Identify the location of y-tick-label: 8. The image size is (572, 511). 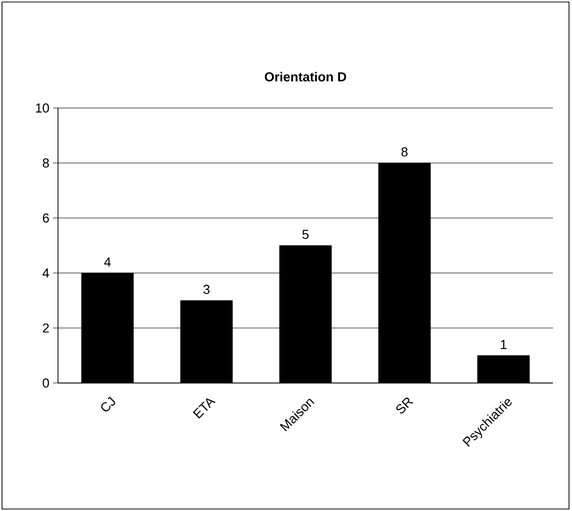
(45, 163).